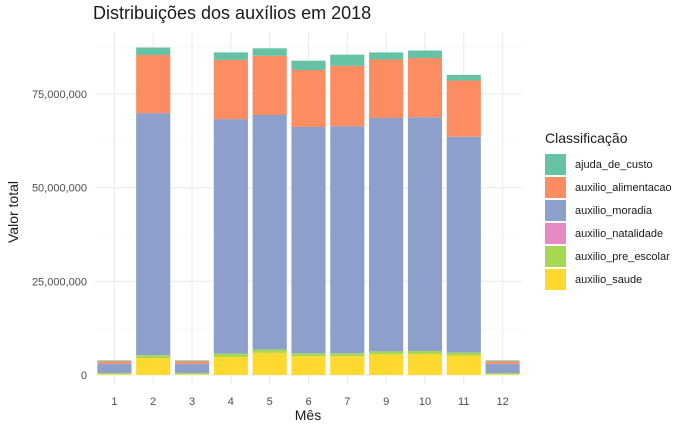 This screenshot has width=700, height=432. Describe the element at coordinates (386, 402) in the screenshot. I see `x-tick-label: 9` at that location.